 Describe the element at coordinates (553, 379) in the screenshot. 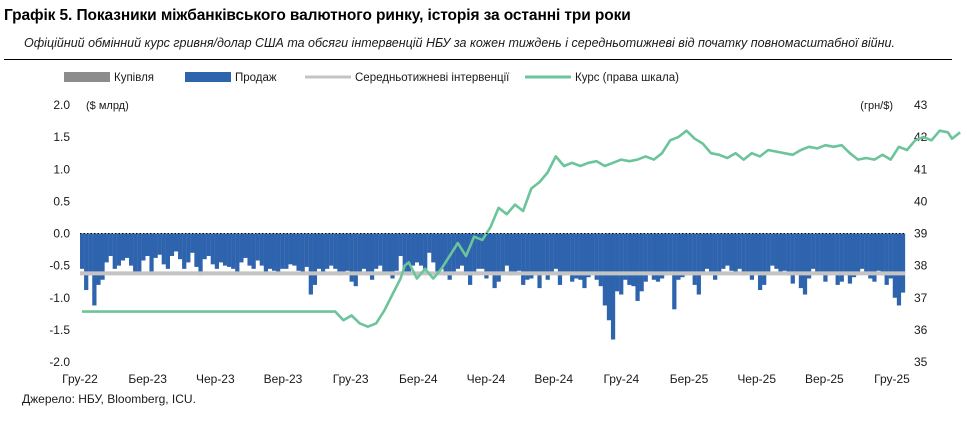

I see `x-tick-label: Вер-24` at that location.